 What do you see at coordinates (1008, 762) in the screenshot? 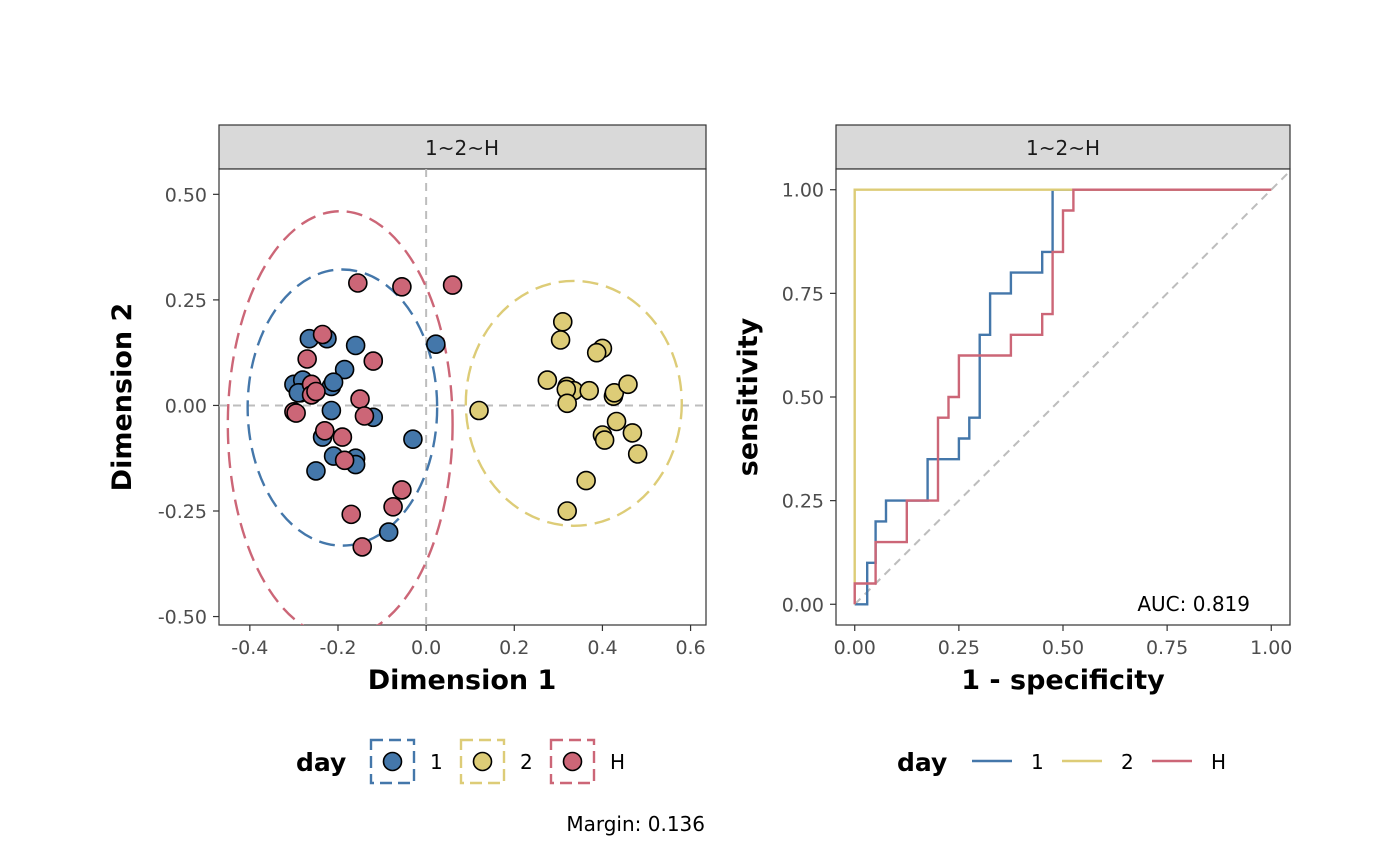
I see `roc-legend-item-day-1: 1` at bounding box center [1008, 762].